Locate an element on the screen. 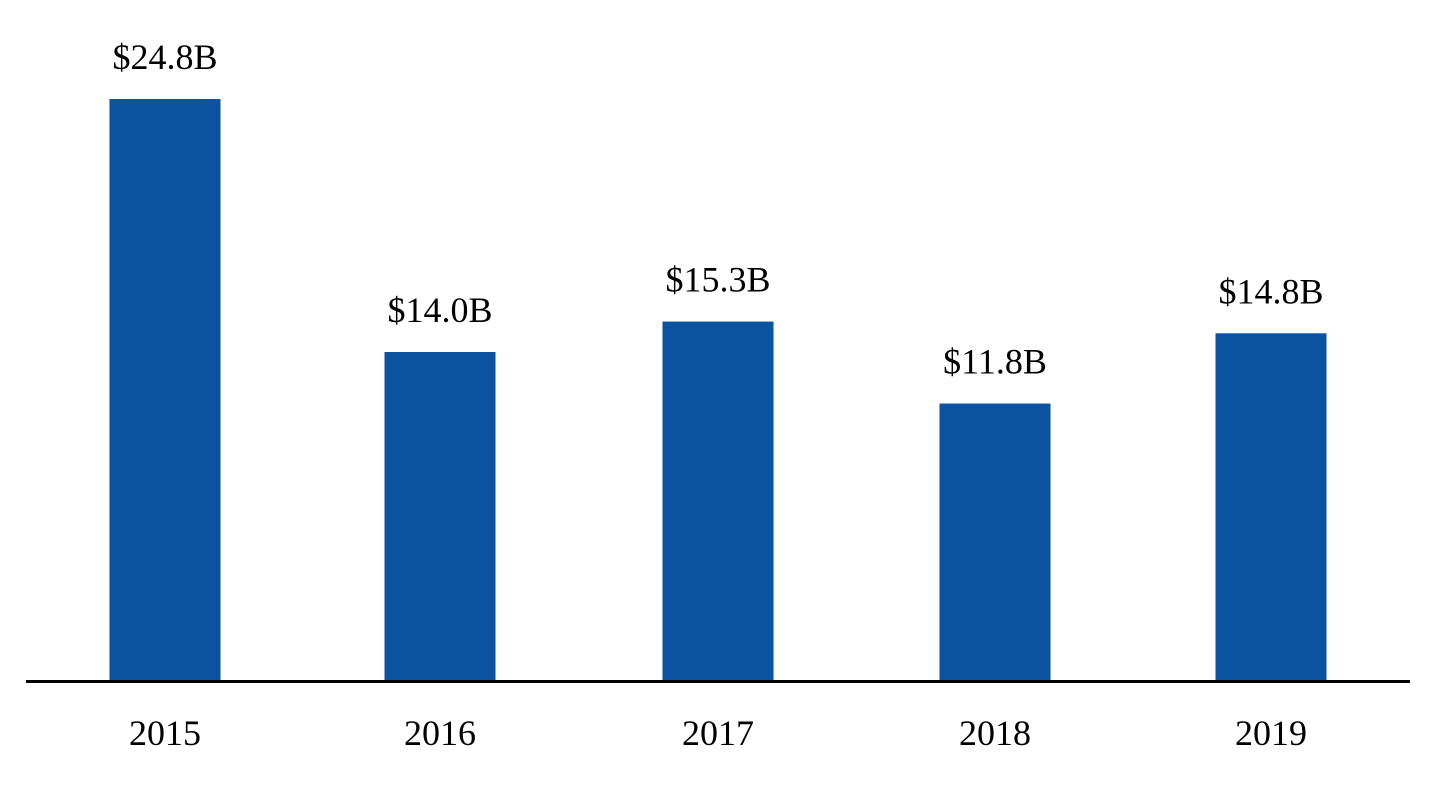 The width and height of the screenshot is (1433, 786). x-tick-labels-group: 2015 2016 2017 2018 2019 is located at coordinates (718, 733).